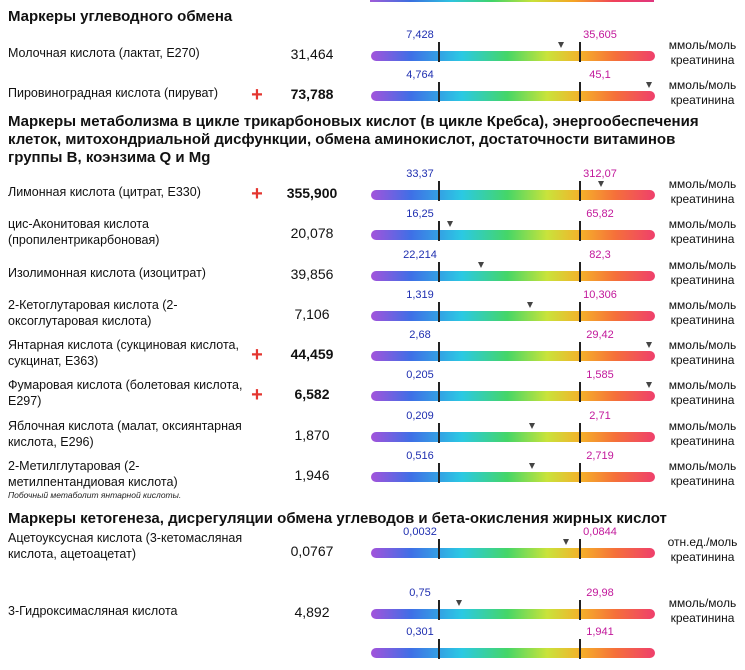 The image size is (745, 670). What do you see at coordinates (600, 593) in the screenshot?
I see `reference-high-label: 29,98` at bounding box center [600, 593].